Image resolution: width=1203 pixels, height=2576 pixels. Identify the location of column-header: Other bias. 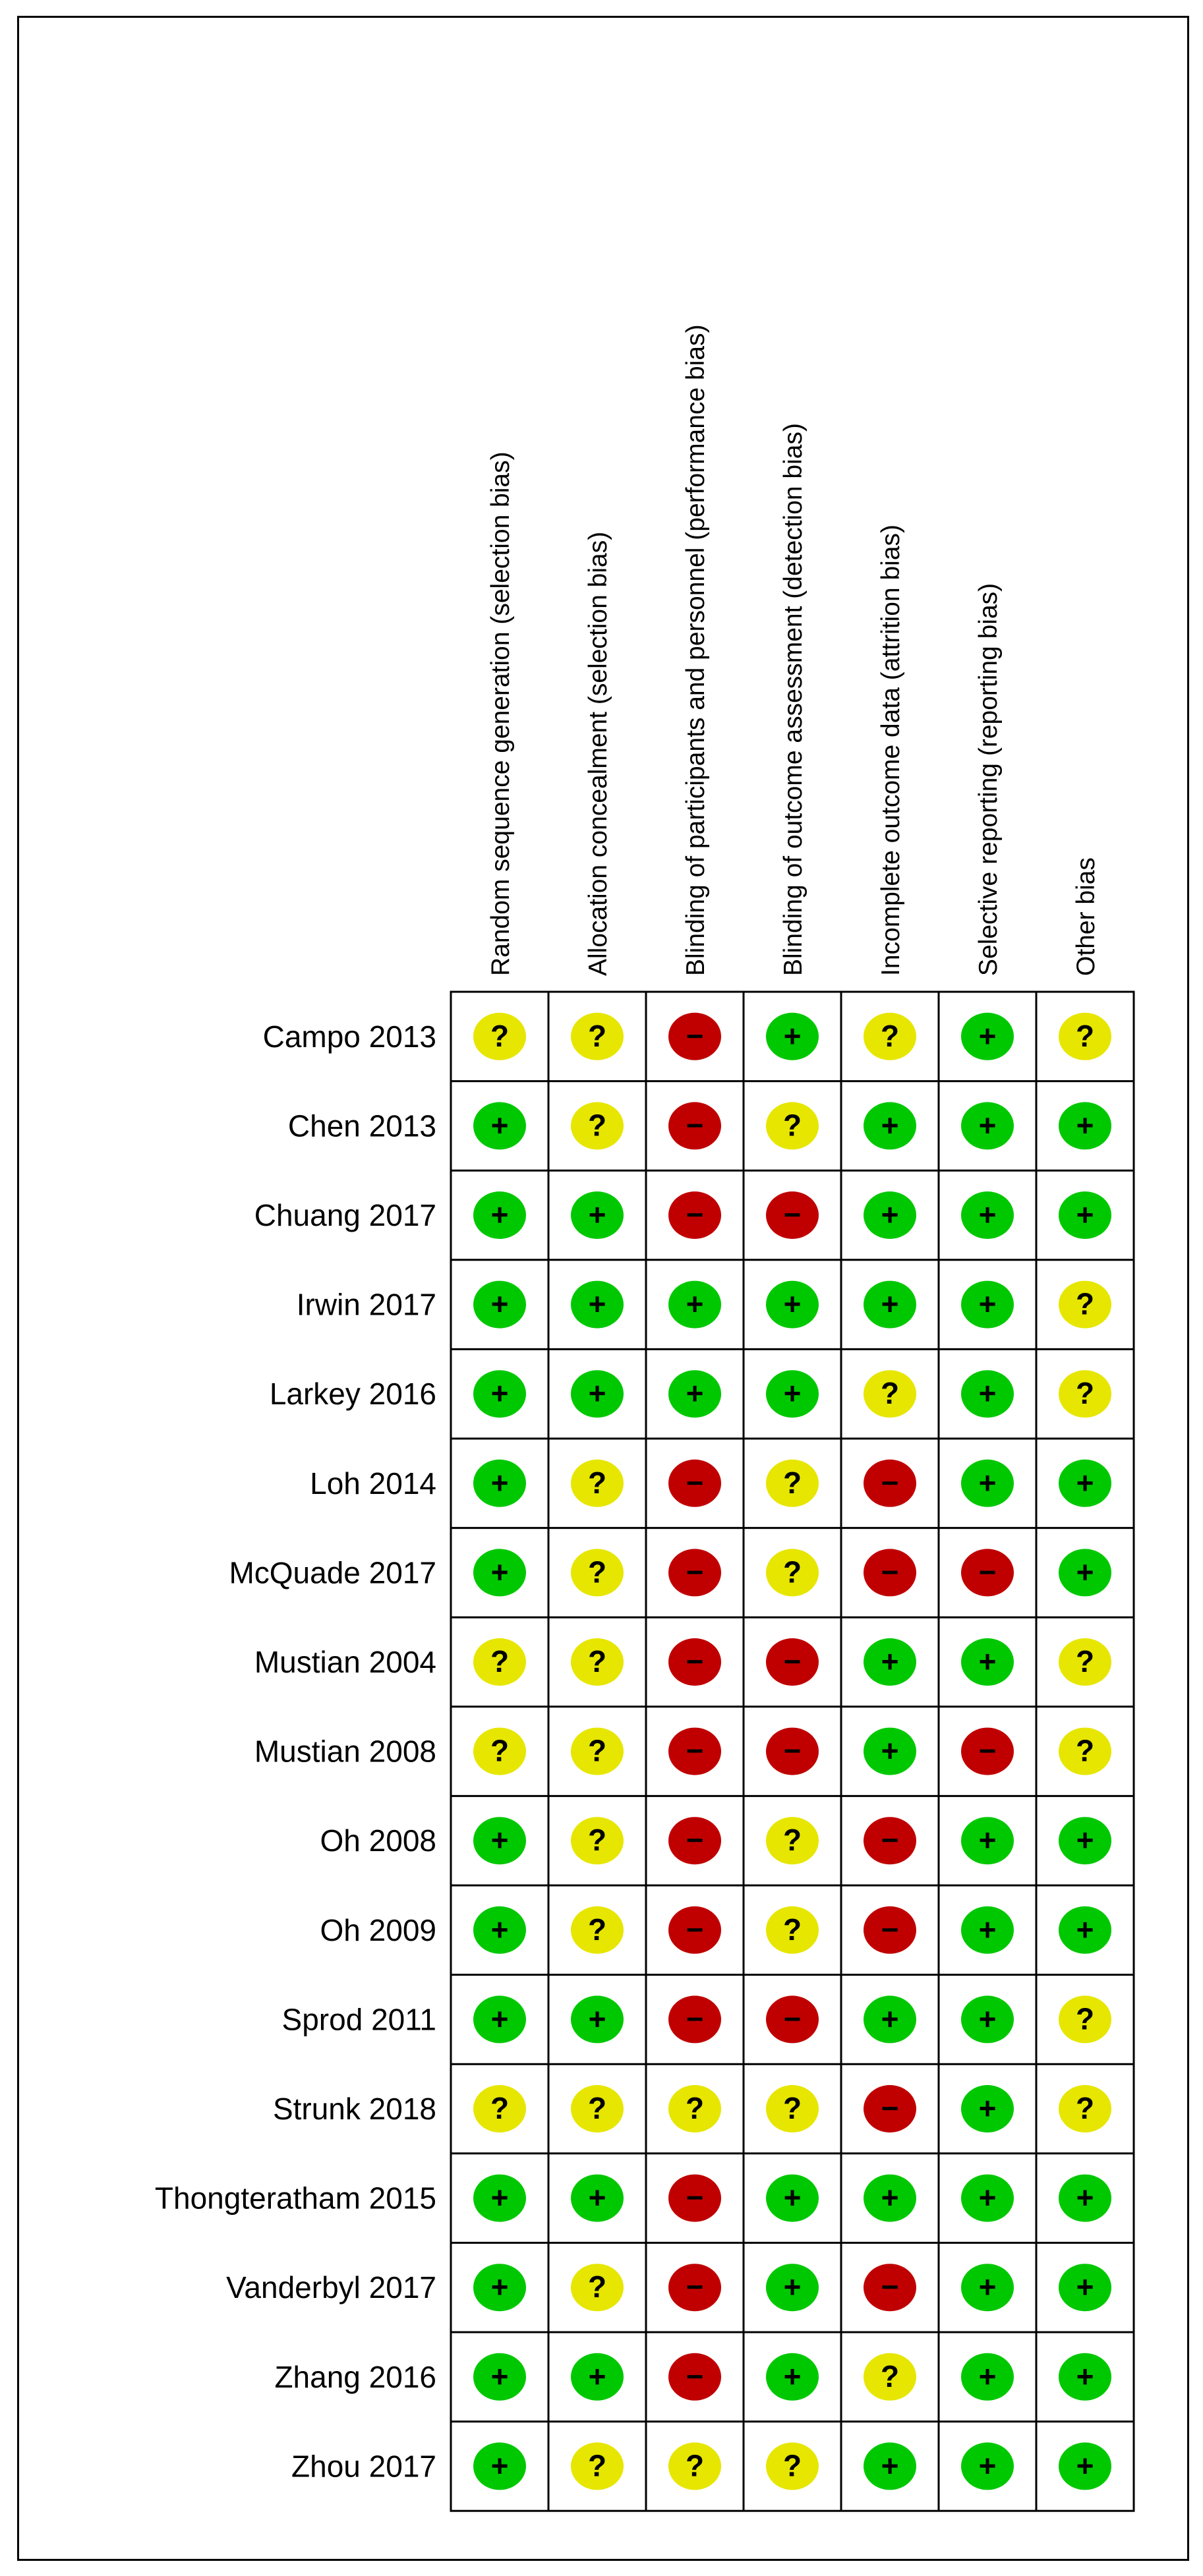
(1086, 916).